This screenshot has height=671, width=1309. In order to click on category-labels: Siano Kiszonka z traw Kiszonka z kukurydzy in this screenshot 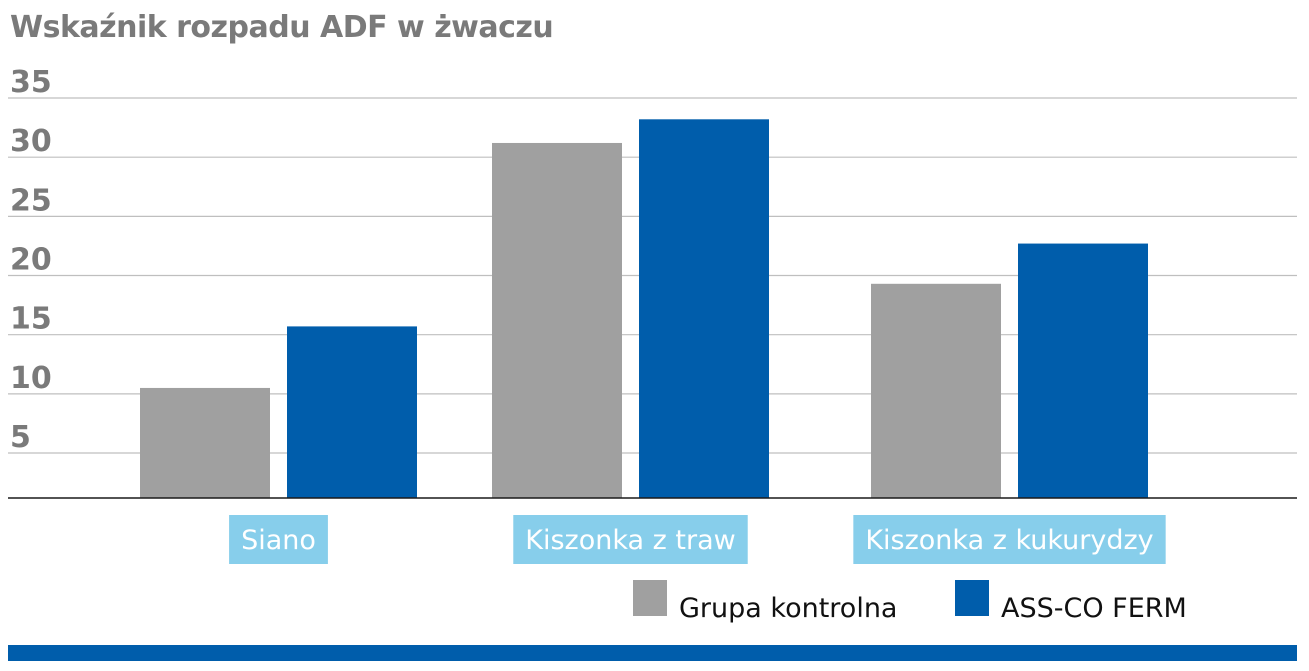, I will do `click(697, 539)`.